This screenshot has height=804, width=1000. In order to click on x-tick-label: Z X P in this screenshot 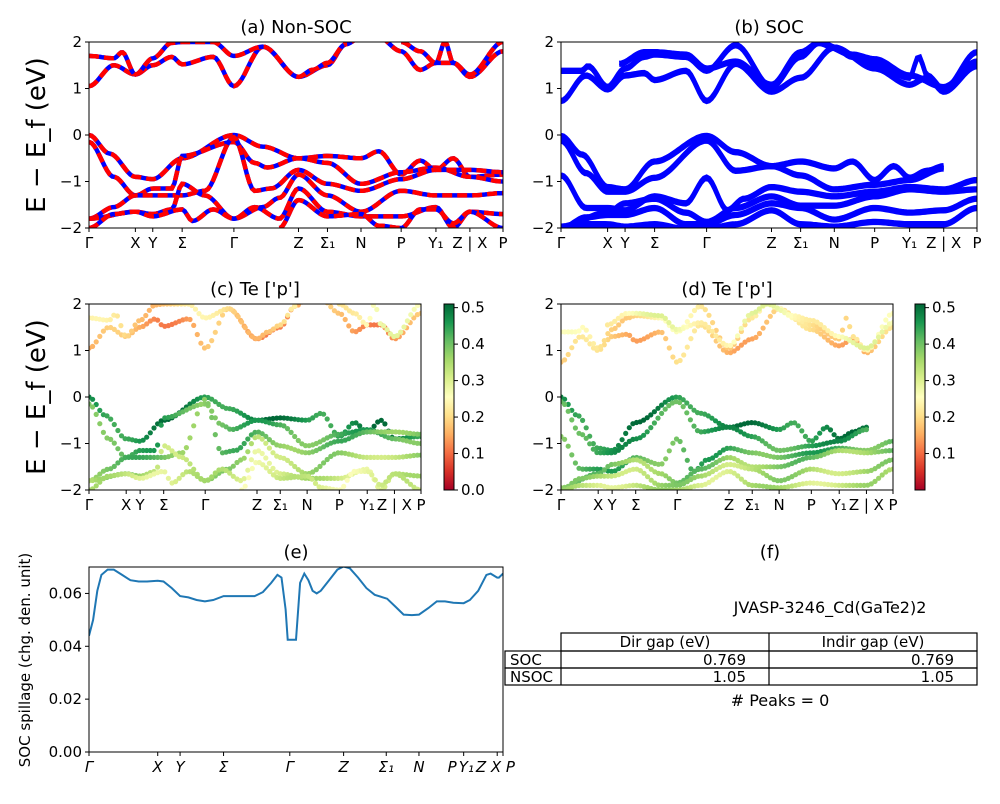, I will do `click(495, 767)`.